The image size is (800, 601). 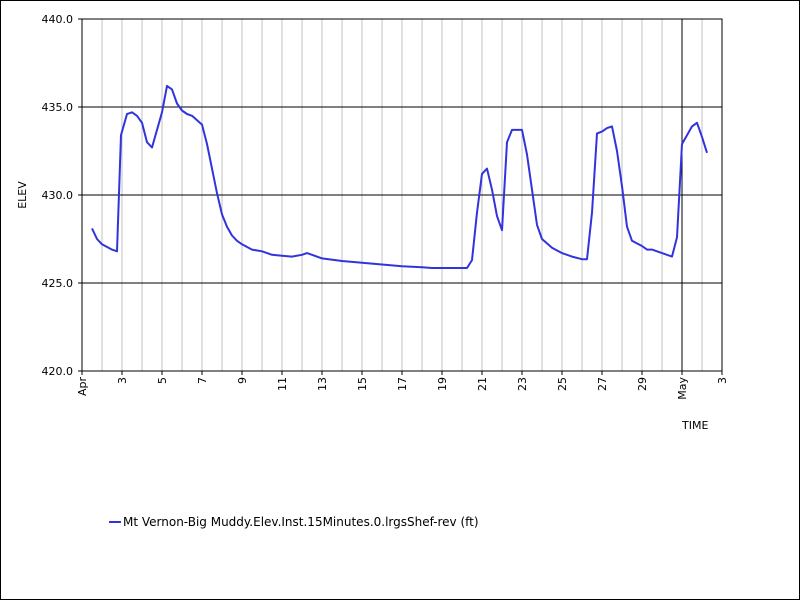 I want to click on x-tick-label: 27, so click(x=602, y=384).